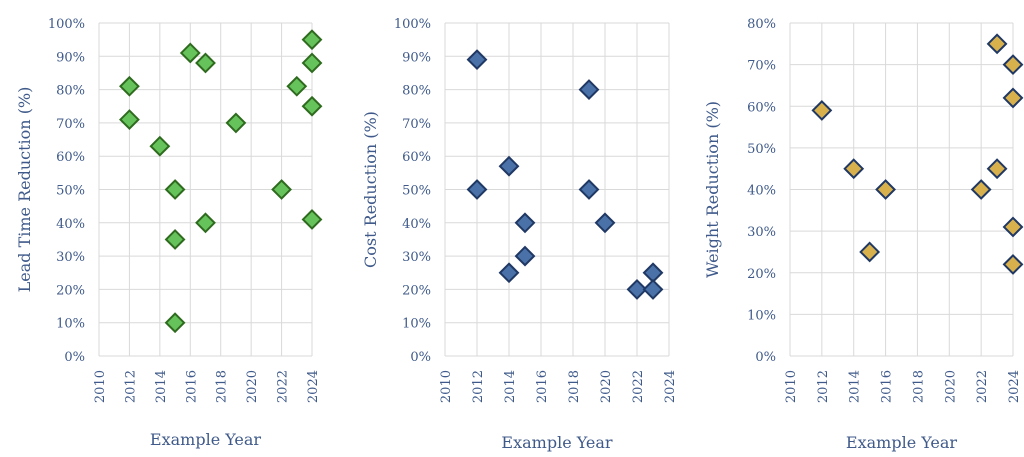  What do you see at coordinates (370, 189) in the screenshot?
I see `y-axis-title: Cost Reduction (%)` at bounding box center [370, 189].